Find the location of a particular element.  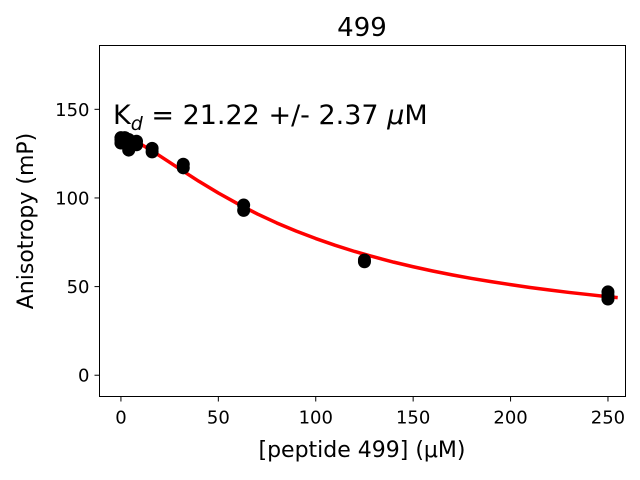

x-axis-label: [peptide 499] (μM) is located at coordinates (362, 450).